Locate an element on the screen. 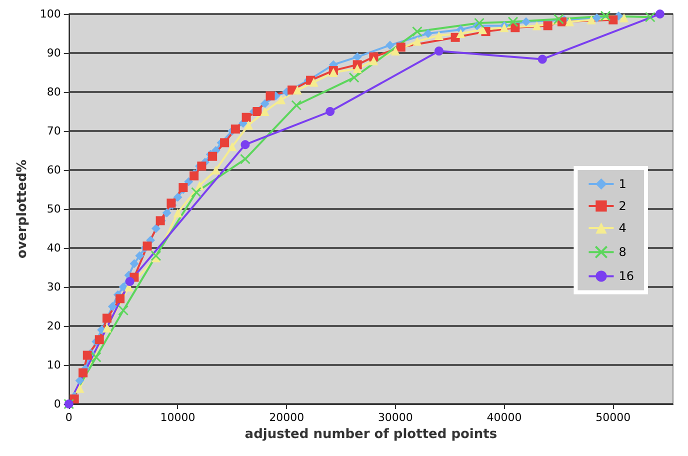  legend-label: 16 is located at coordinates (626, 276).